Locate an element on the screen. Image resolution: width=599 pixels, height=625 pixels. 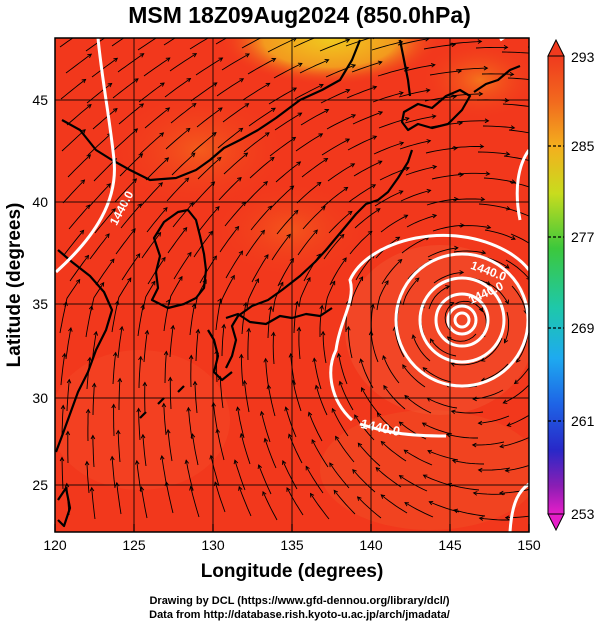
x-tick-label: 145 is located at coordinates (450, 545).